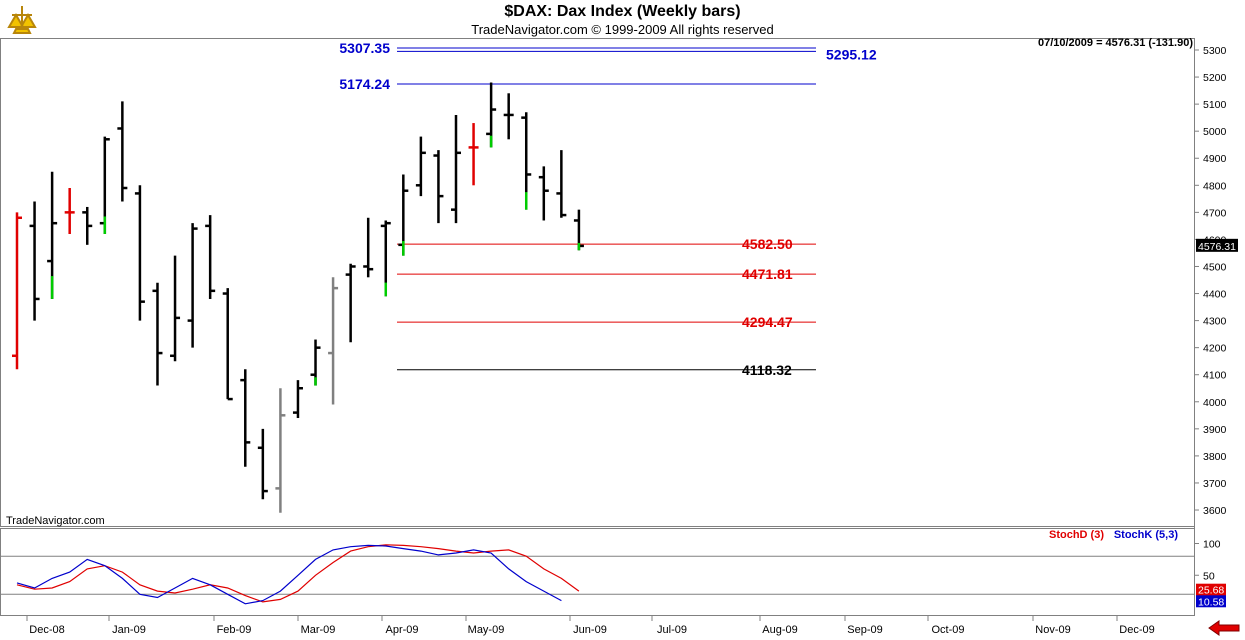 The width and height of the screenshot is (1245, 640). I want to click on trade-navigator-logo-icon, so click(22, 20).